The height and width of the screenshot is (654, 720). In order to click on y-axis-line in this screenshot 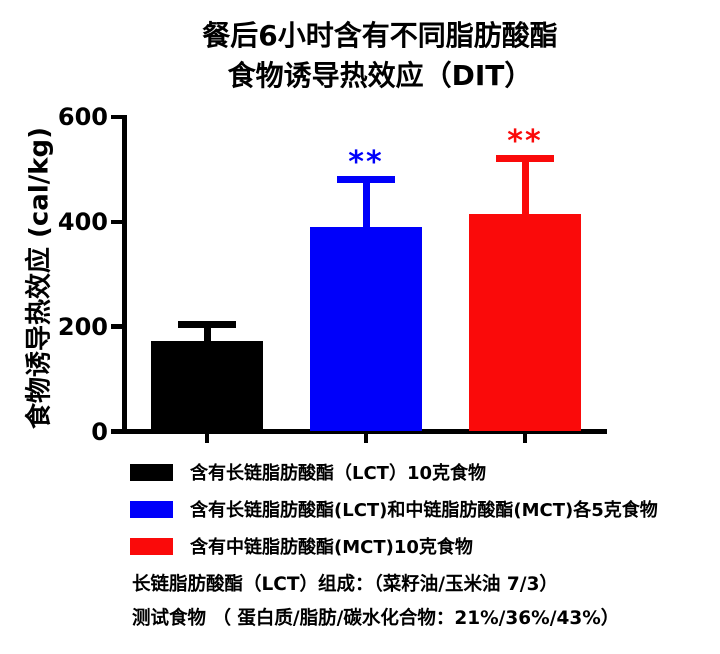, I will do `click(124, 274)`.